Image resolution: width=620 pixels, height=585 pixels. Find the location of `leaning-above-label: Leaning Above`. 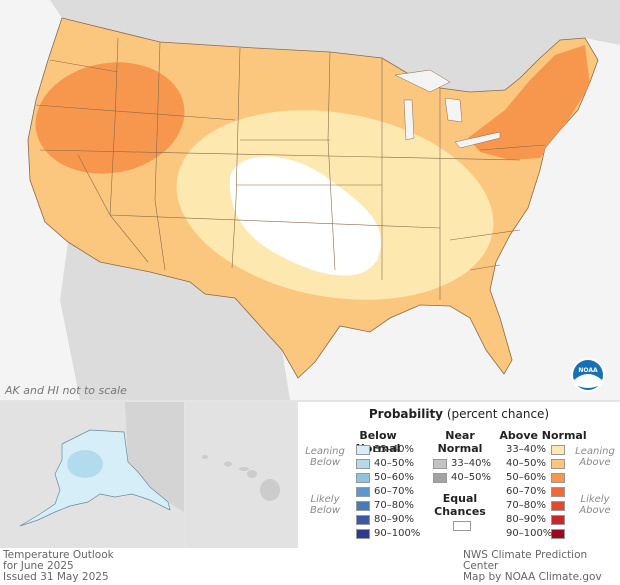

leaning-above-label: Leaning Above is located at coordinates (595, 457).